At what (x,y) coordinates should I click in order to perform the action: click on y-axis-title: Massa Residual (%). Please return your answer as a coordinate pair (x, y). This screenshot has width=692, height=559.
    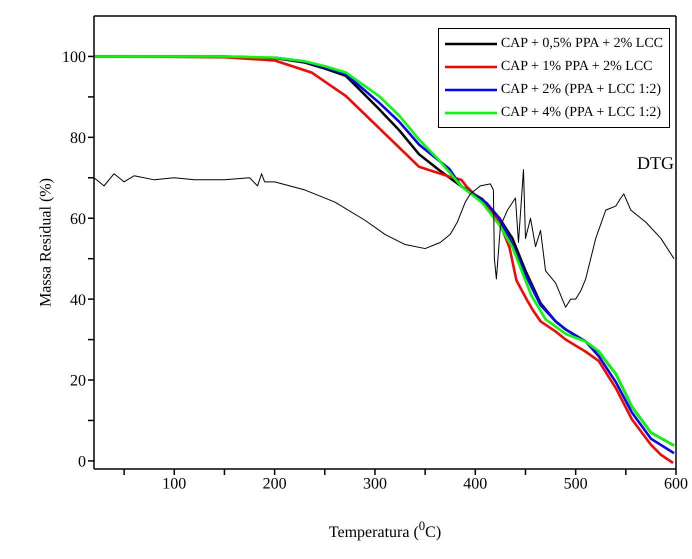
    Looking at the image, I should click on (45, 242).